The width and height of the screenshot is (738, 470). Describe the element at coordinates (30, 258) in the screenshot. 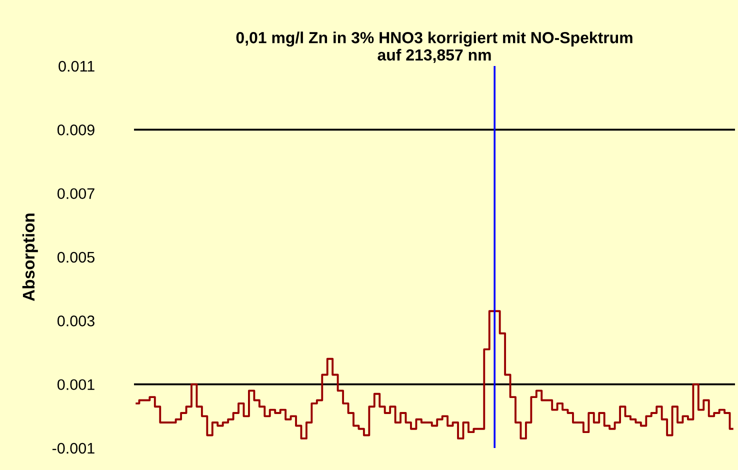

I see `y-axis-title: Absorption` at that location.